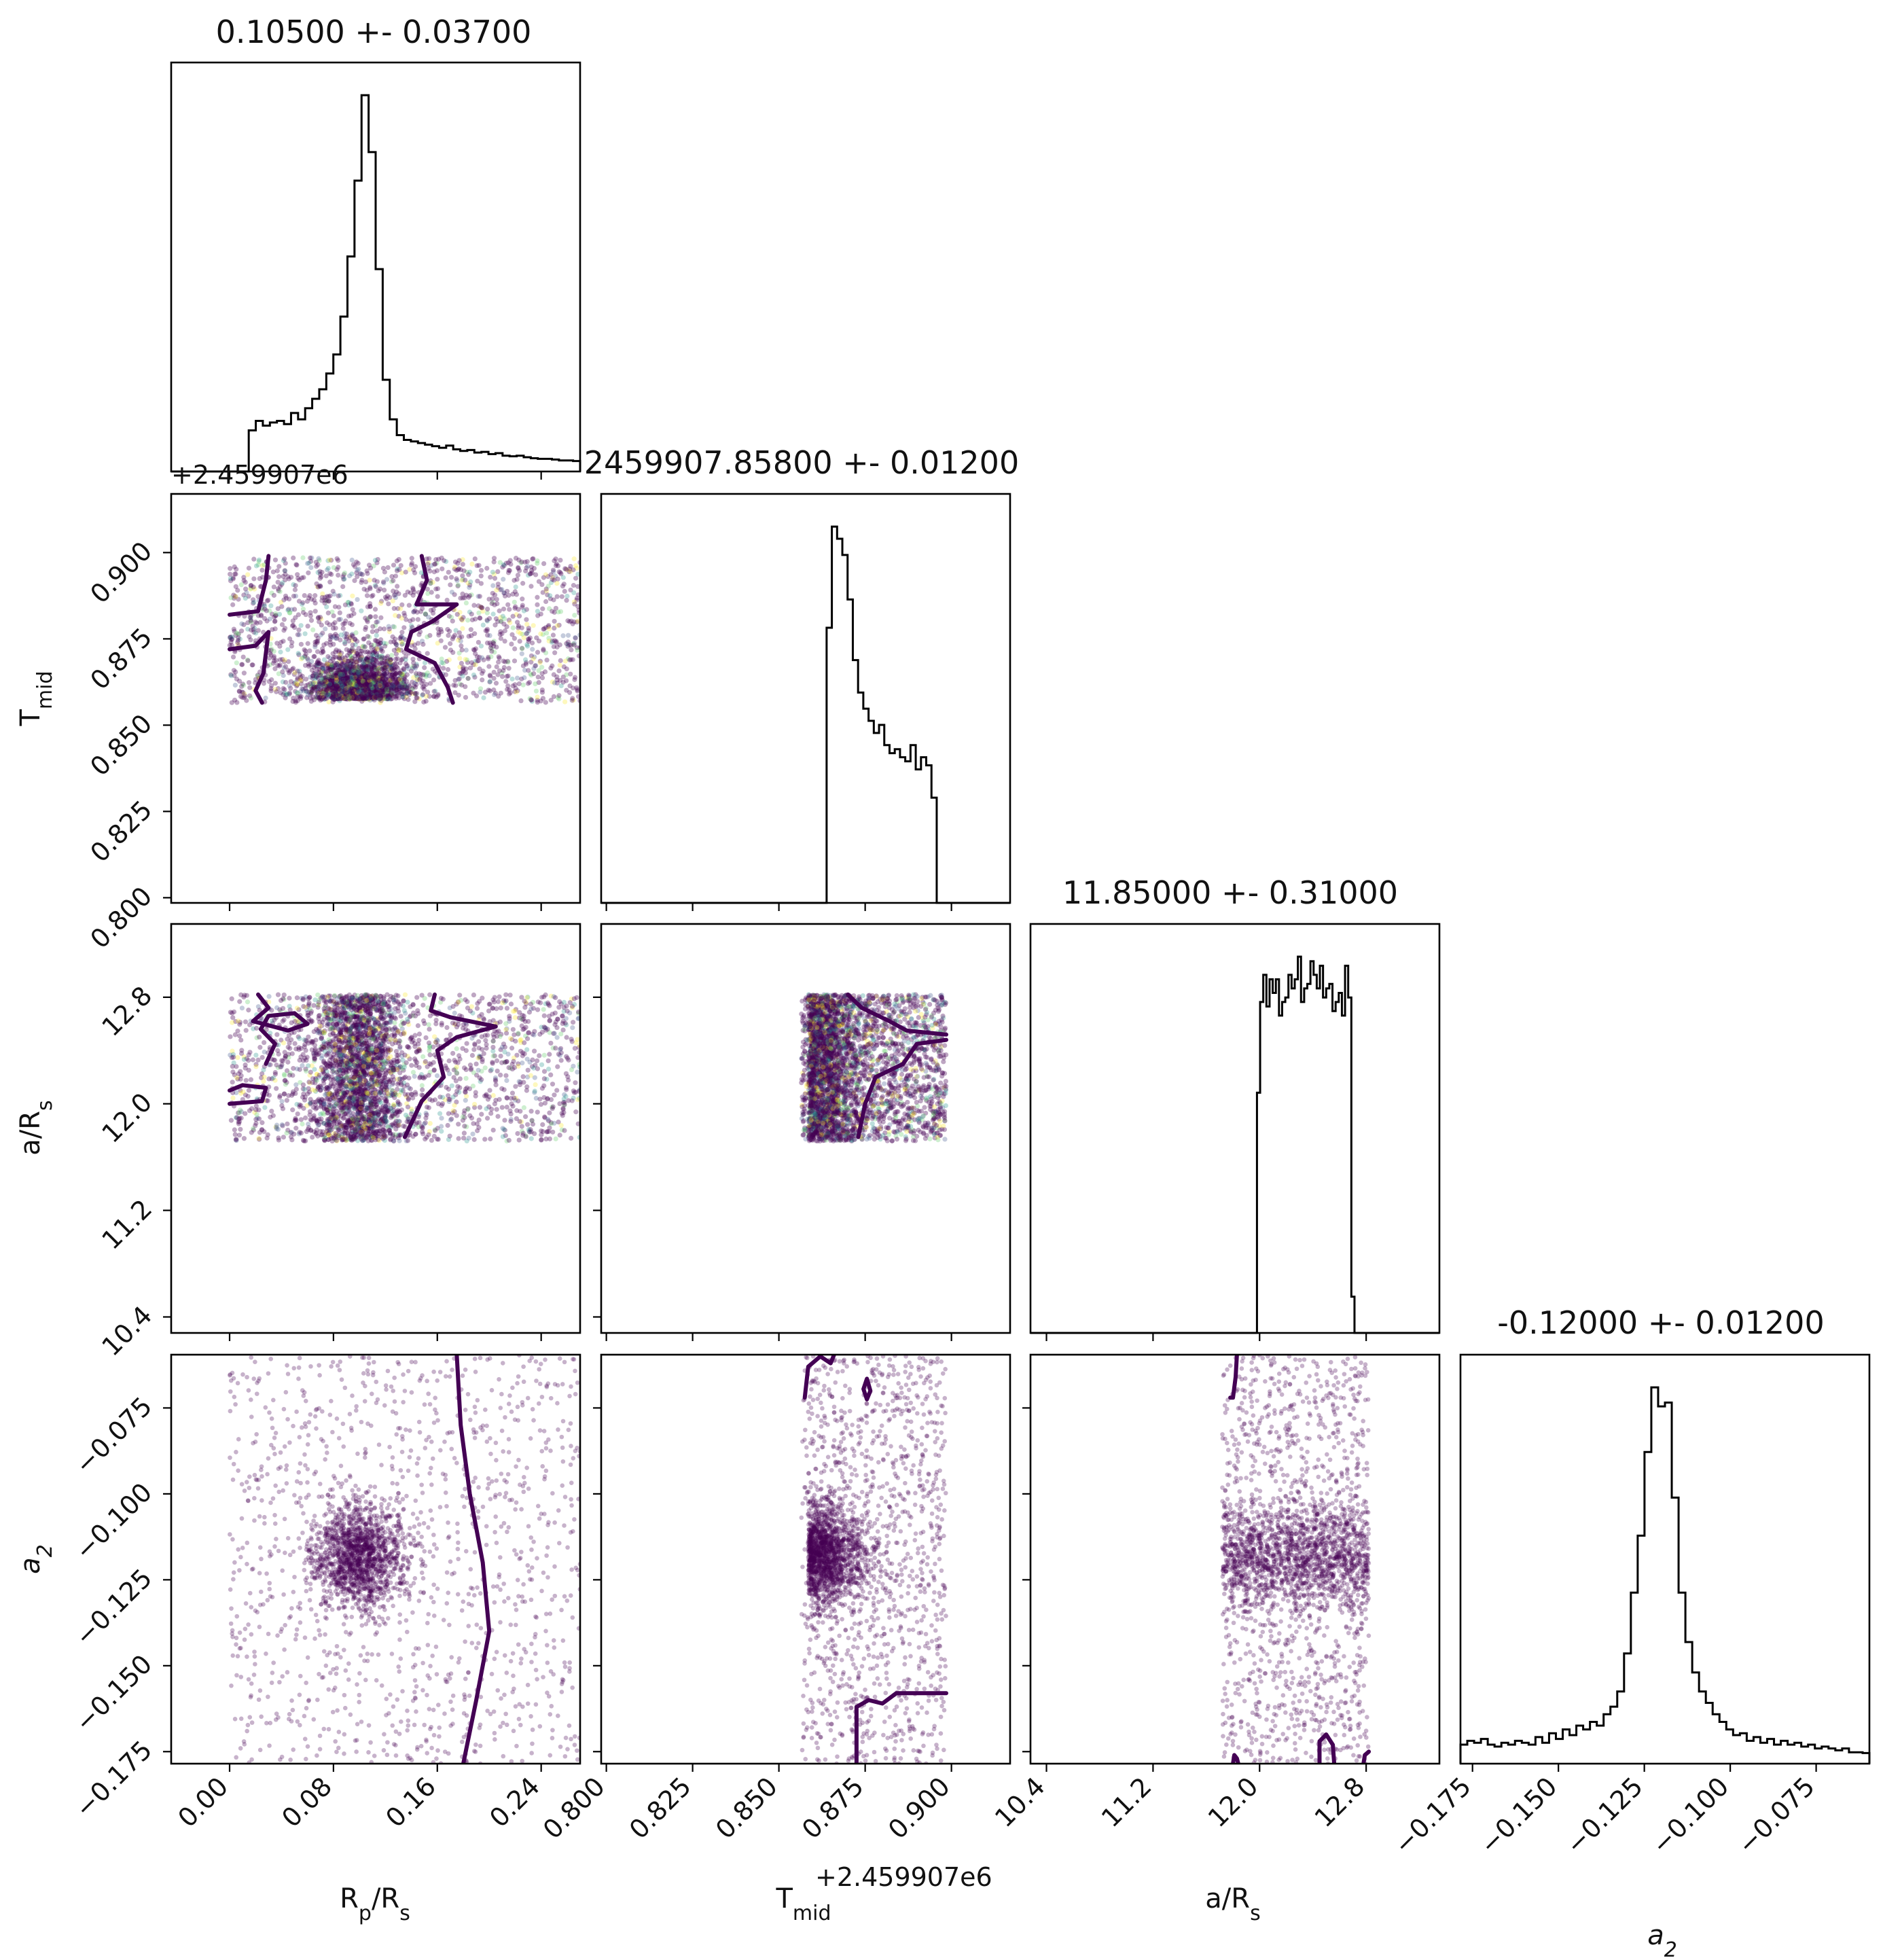 This screenshot has height=1960, width=1883. Describe the element at coordinates (121, 745) in the screenshot. I see `y-tick-label: 0.850` at that location.